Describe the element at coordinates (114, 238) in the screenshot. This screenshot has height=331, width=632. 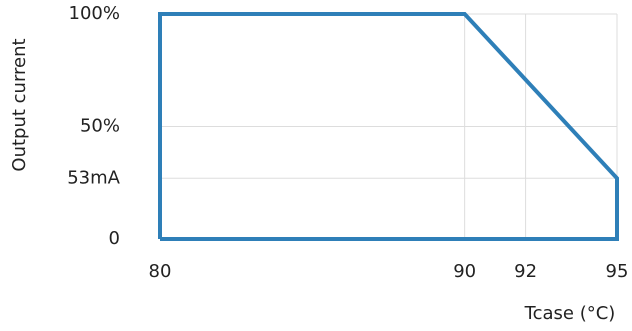
I see `y-tick-label: 0` at that location.